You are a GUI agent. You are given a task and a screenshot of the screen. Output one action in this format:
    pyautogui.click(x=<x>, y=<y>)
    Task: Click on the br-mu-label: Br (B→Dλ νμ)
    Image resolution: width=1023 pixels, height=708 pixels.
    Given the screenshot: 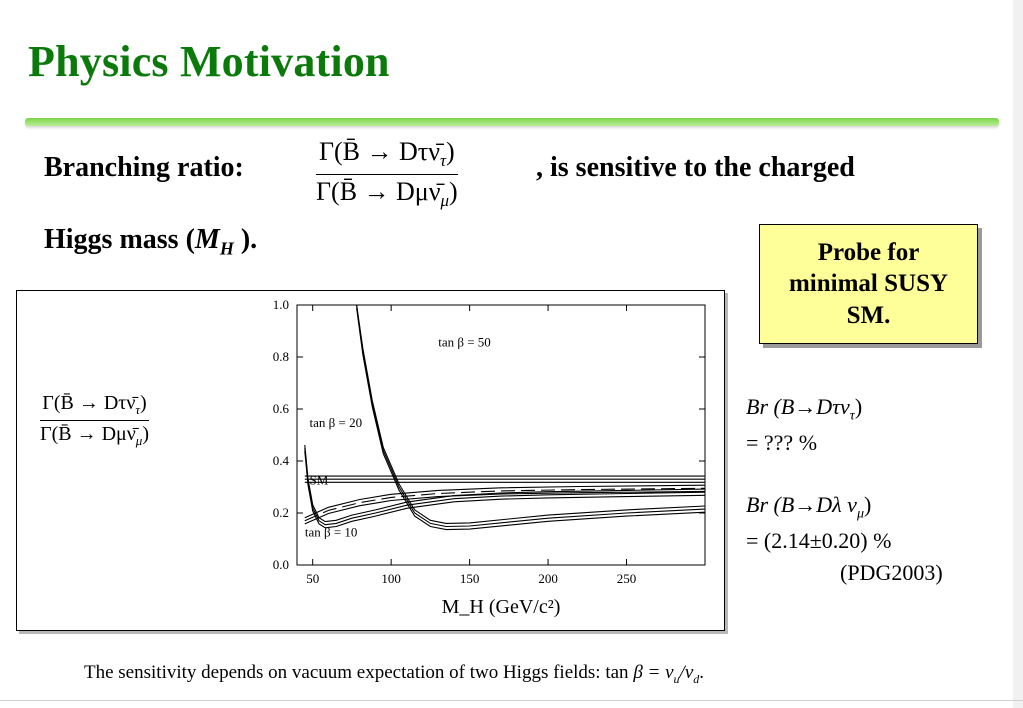 What is the action you would take?
    pyautogui.click(x=809, y=507)
    